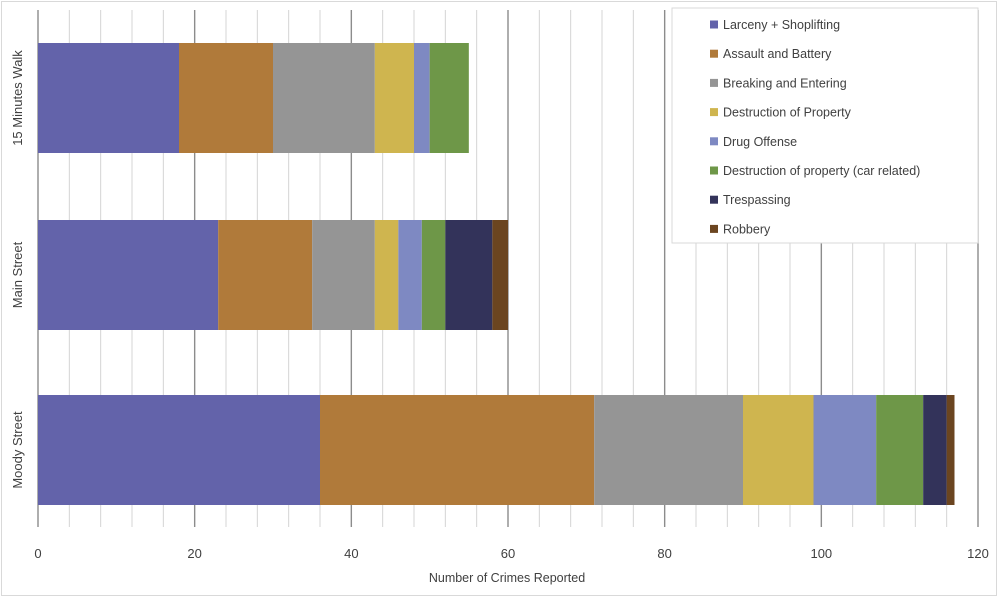  I want to click on x-tick-label: 120, so click(978, 553).